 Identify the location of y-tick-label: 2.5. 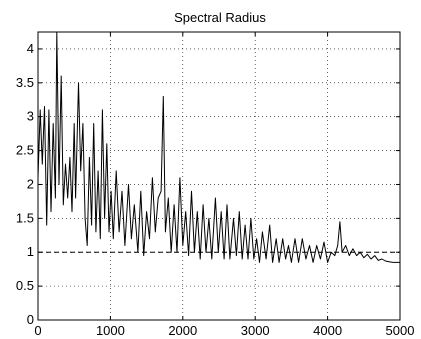
(25, 150).